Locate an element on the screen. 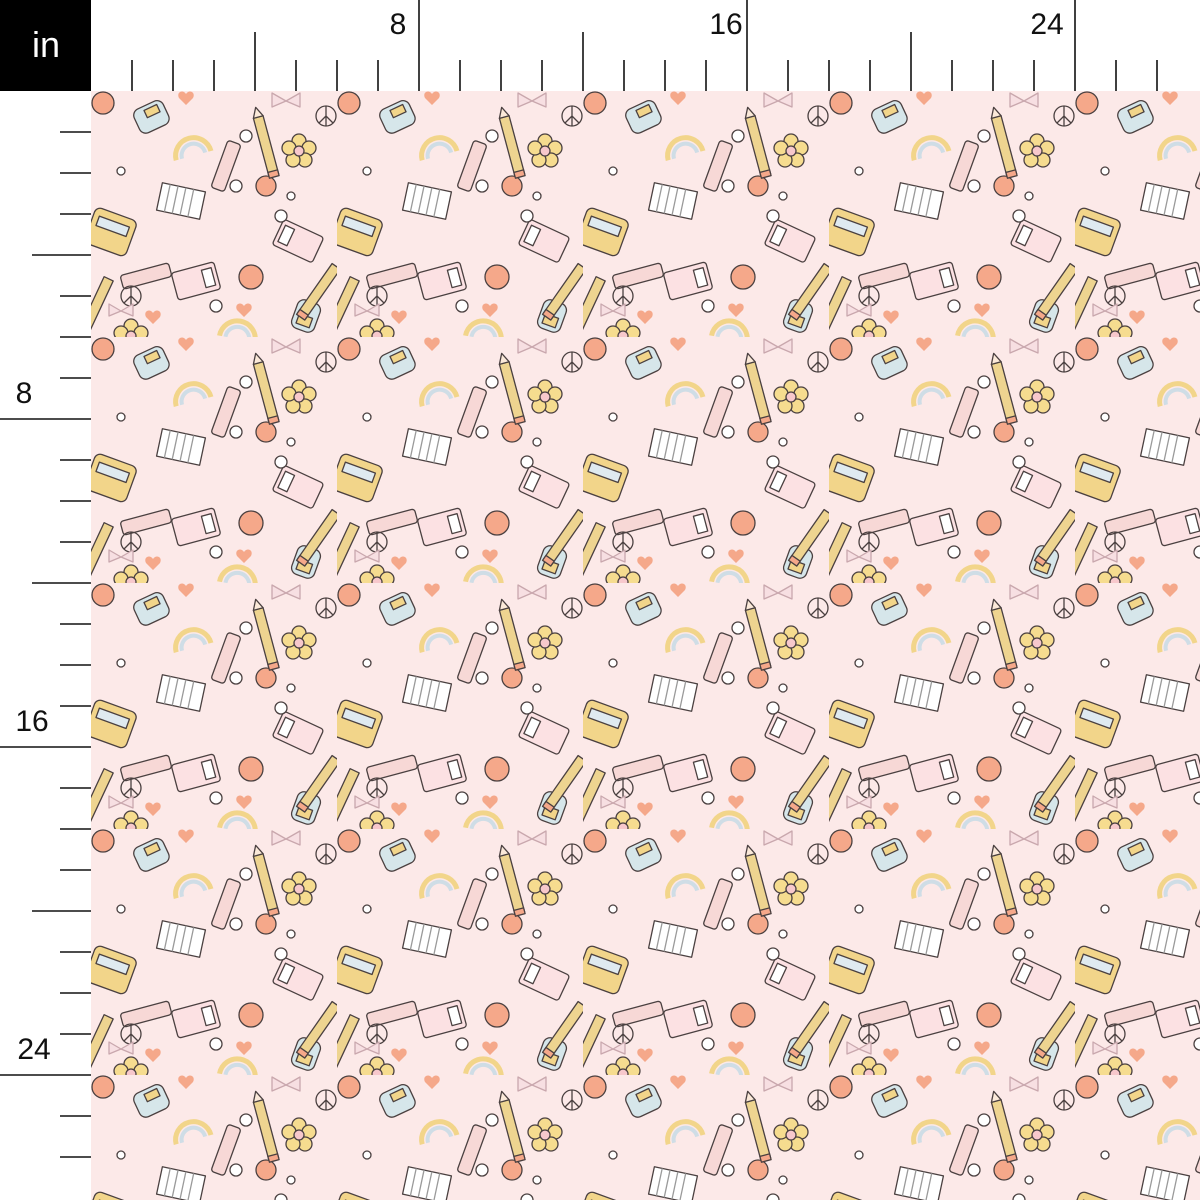  unit-label: in is located at coordinates (46, 44).